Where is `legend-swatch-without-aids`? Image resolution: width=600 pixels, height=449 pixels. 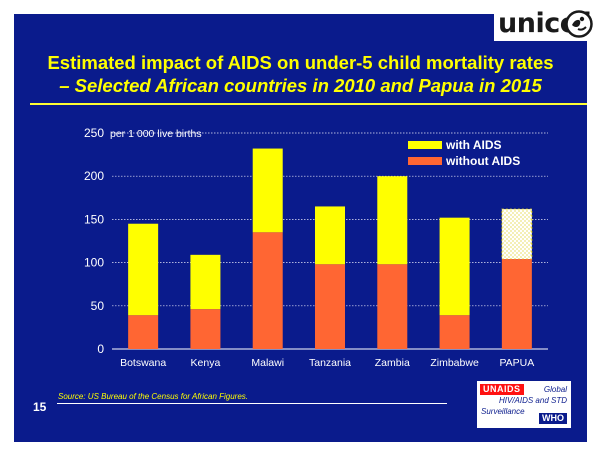
legend-swatch-without-aids is located at coordinates (425, 161).